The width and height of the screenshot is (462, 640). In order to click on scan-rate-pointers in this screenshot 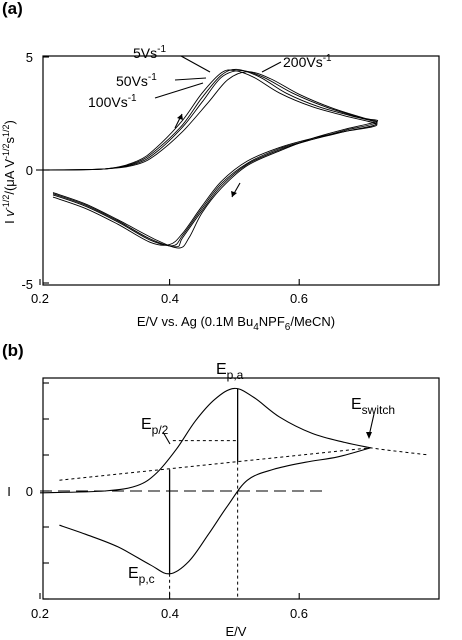, I will do `click(218, 77)`.